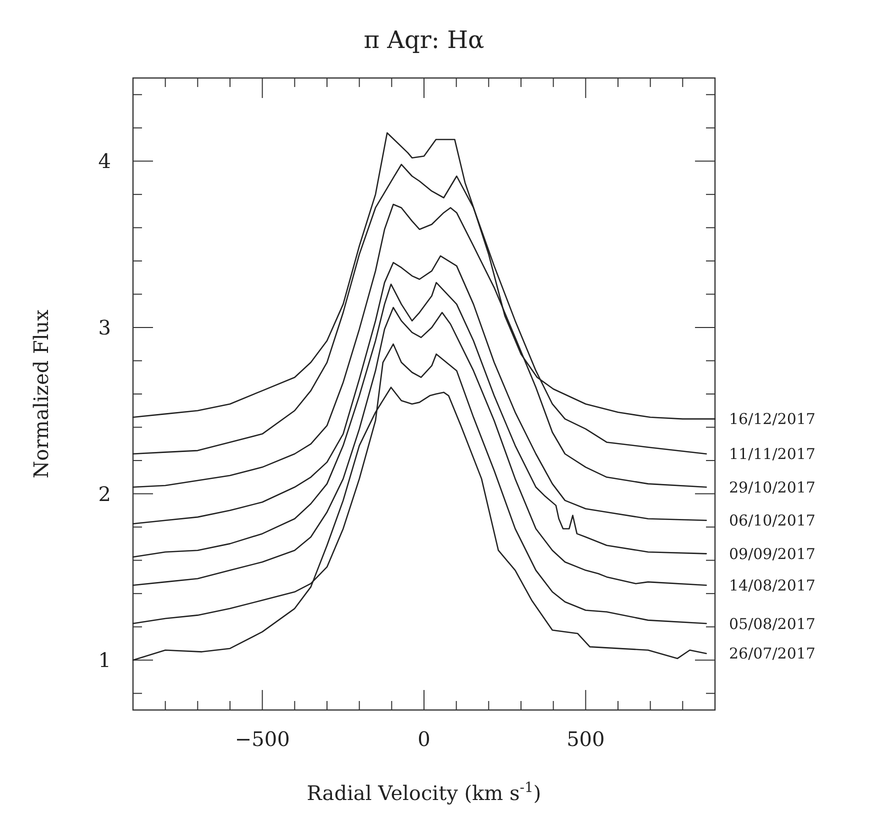 Image resolution: width=889 pixels, height=821 pixels. I want to click on series-label: 06/10/2017, so click(772, 521).